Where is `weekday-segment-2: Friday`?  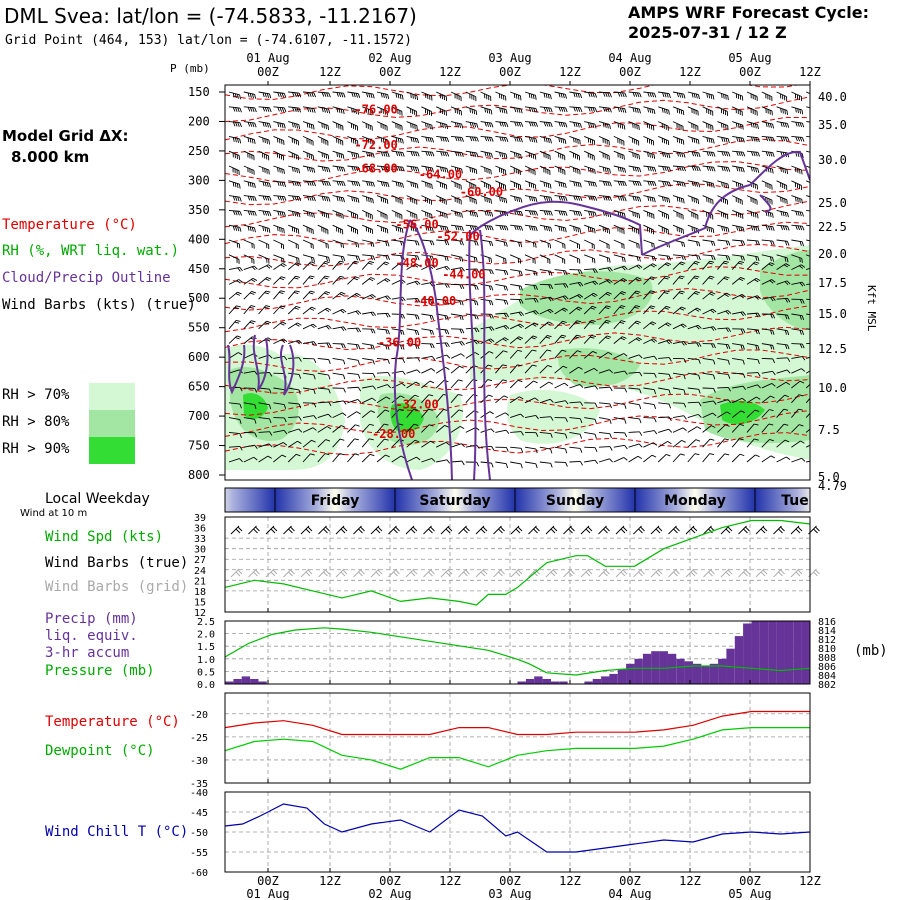
weekday-segment-2: Friday is located at coordinates (335, 500).